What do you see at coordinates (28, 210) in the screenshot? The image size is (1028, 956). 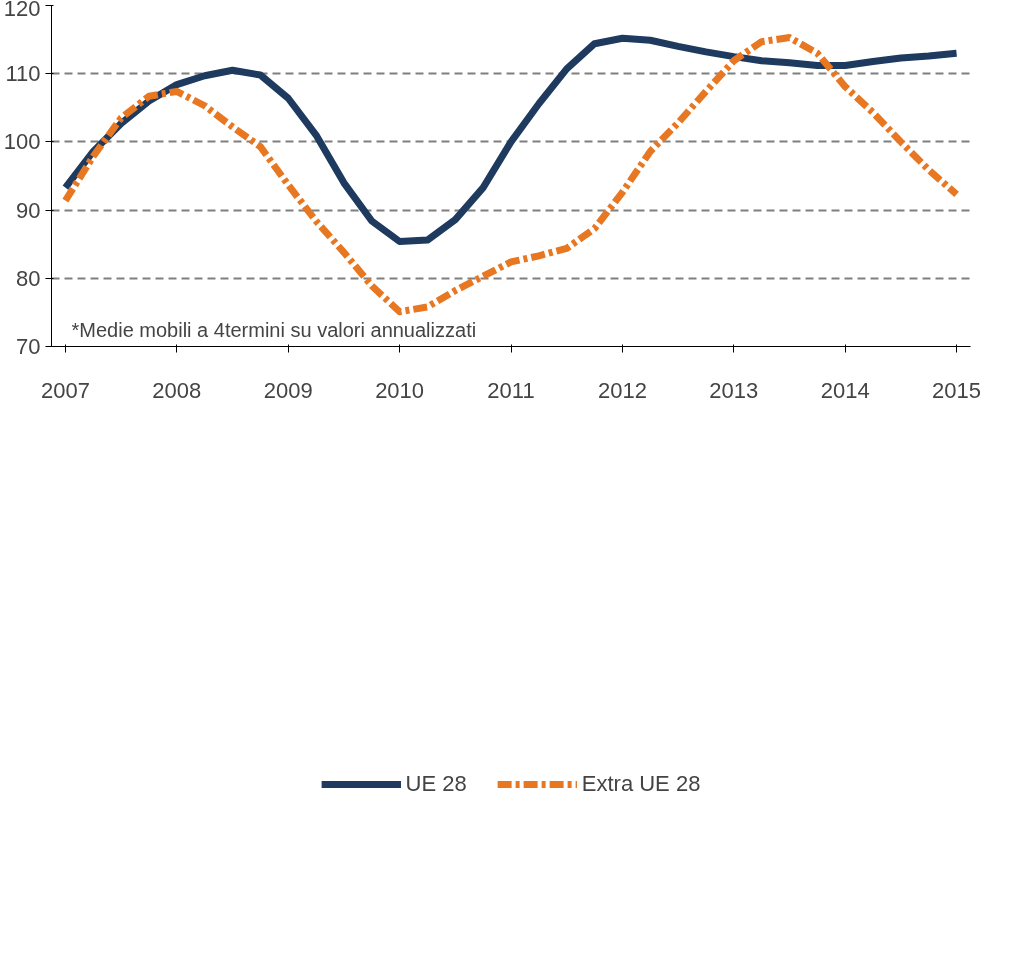 I see `y-tick-label: 90` at bounding box center [28, 210].